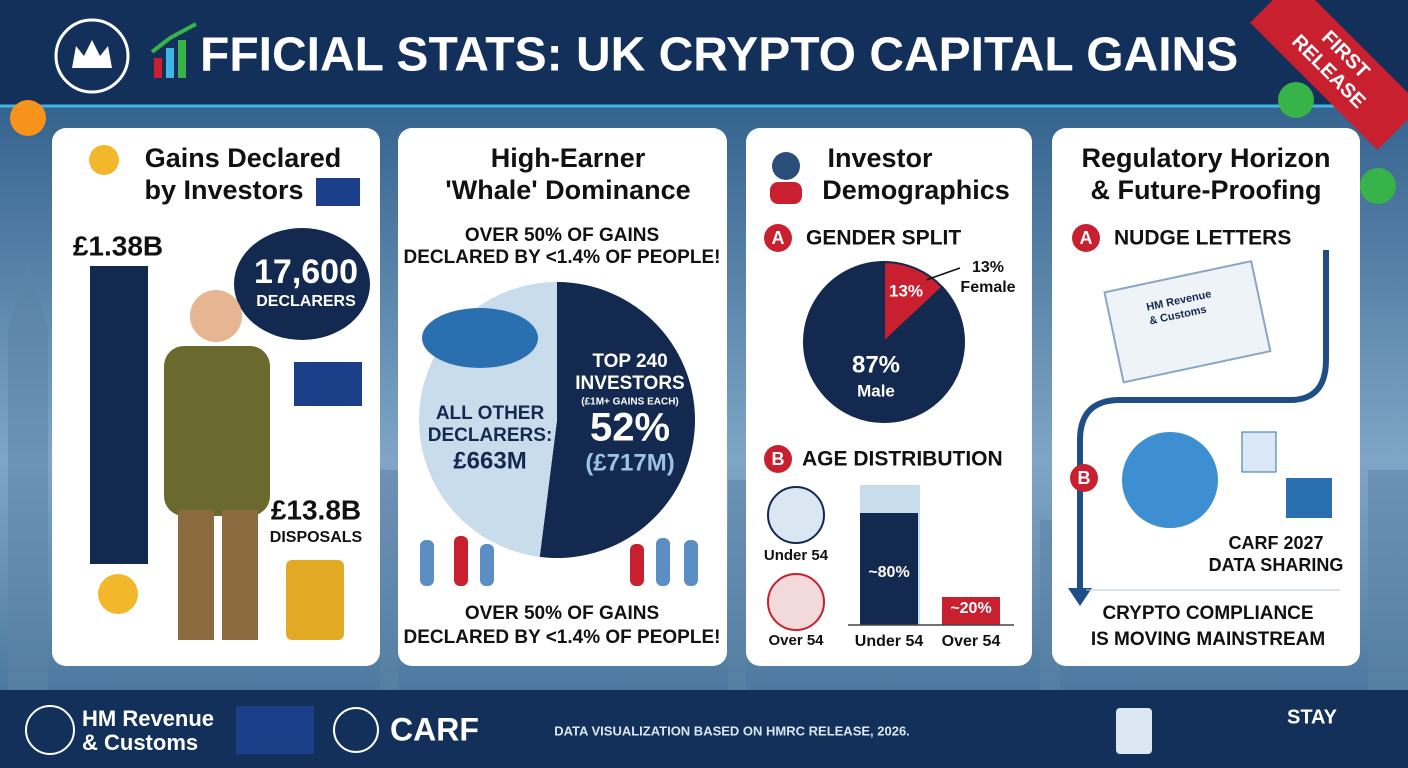 This screenshot has height=768, width=1408. What do you see at coordinates (306, 301) in the screenshot?
I see `declarers-label: DECLARERS` at bounding box center [306, 301].